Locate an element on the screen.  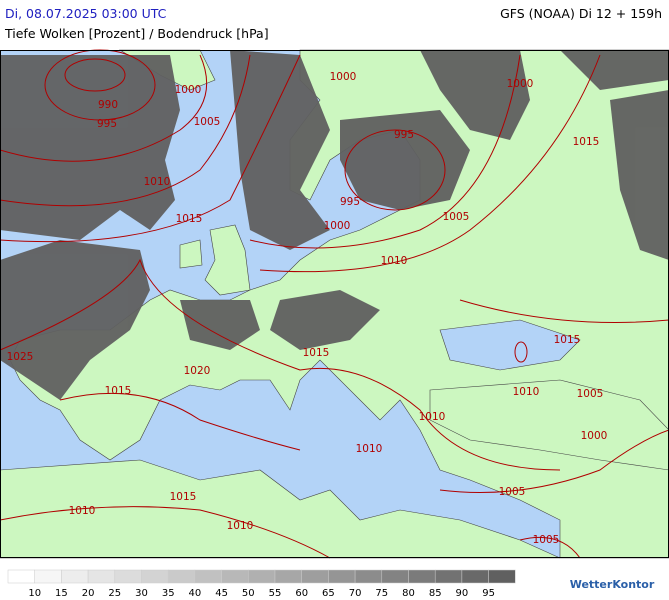
model: GFS (NOAA) Di 12 + 159h is located at coordinates (581, 13).